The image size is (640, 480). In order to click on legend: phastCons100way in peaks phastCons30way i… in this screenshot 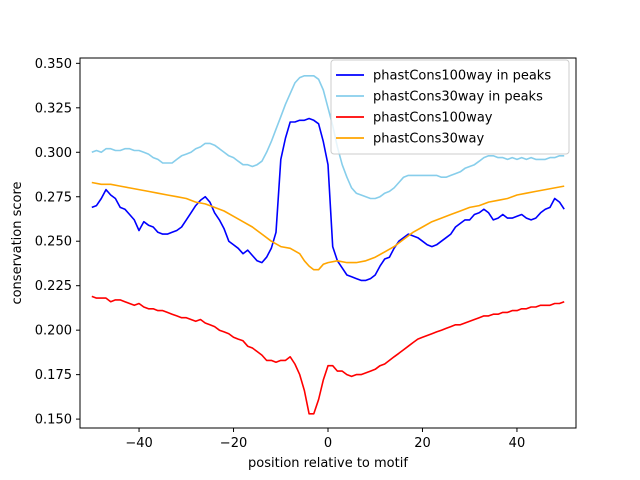, I will do `click(450, 107)`.